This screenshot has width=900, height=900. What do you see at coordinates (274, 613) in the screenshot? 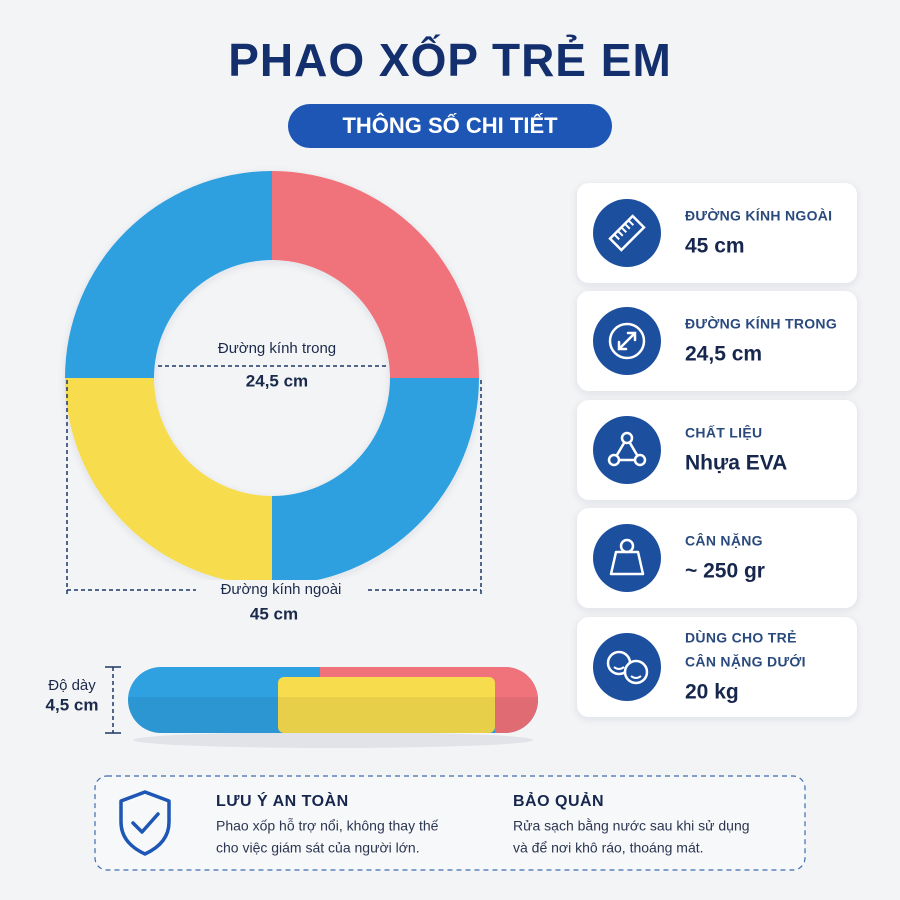
I see `outer-value: 45 cm` at bounding box center [274, 613].